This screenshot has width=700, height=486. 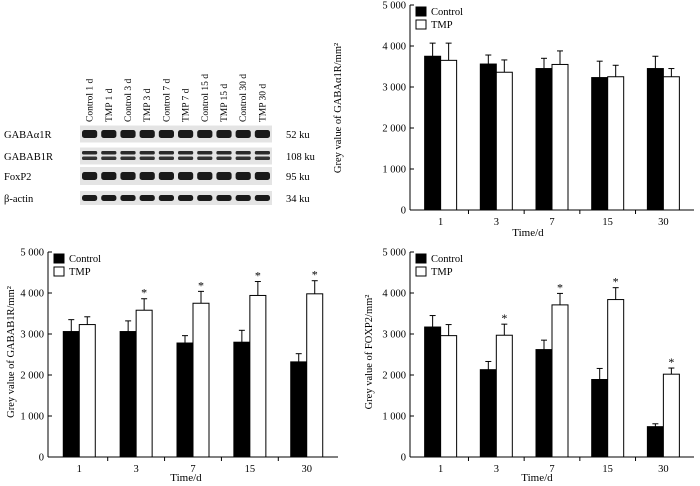 I want to click on blot-size-label: 108 ku, so click(x=301, y=157).